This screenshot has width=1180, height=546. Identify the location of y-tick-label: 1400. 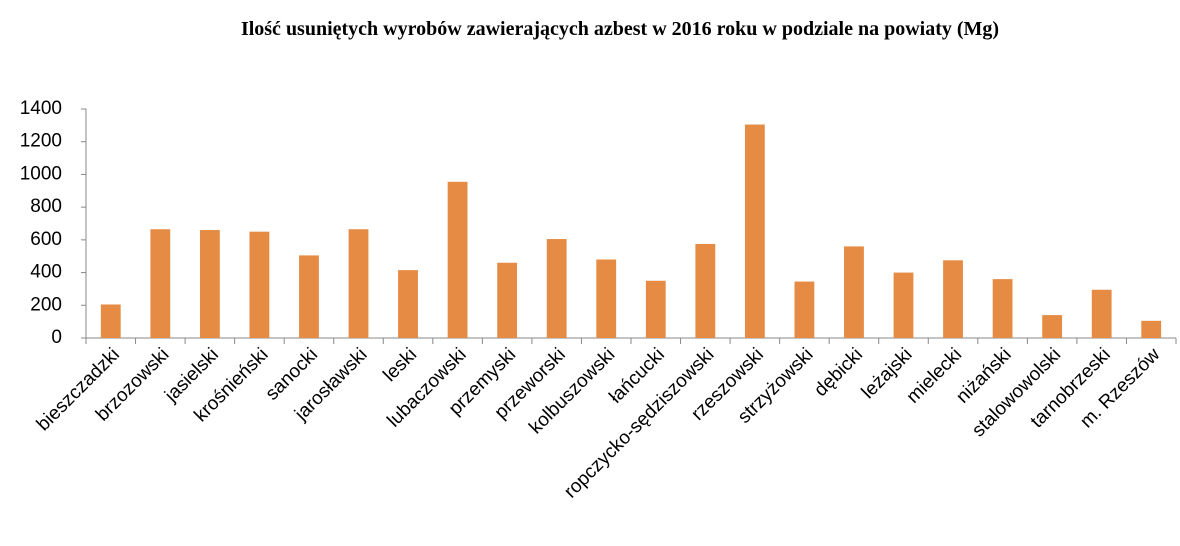
(41, 108).